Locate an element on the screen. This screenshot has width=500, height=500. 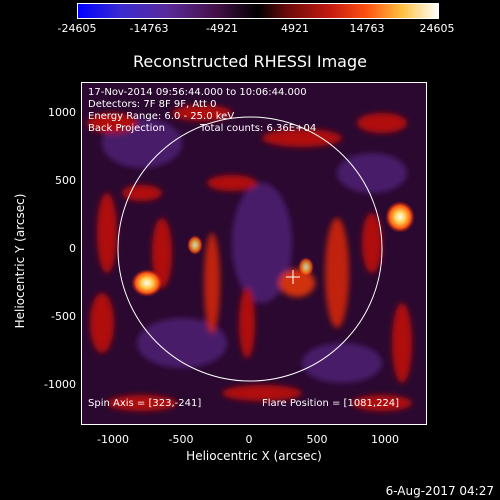
y-axis-label: Heliocentric Y (arcsec) is located at coordinates (20, 261).